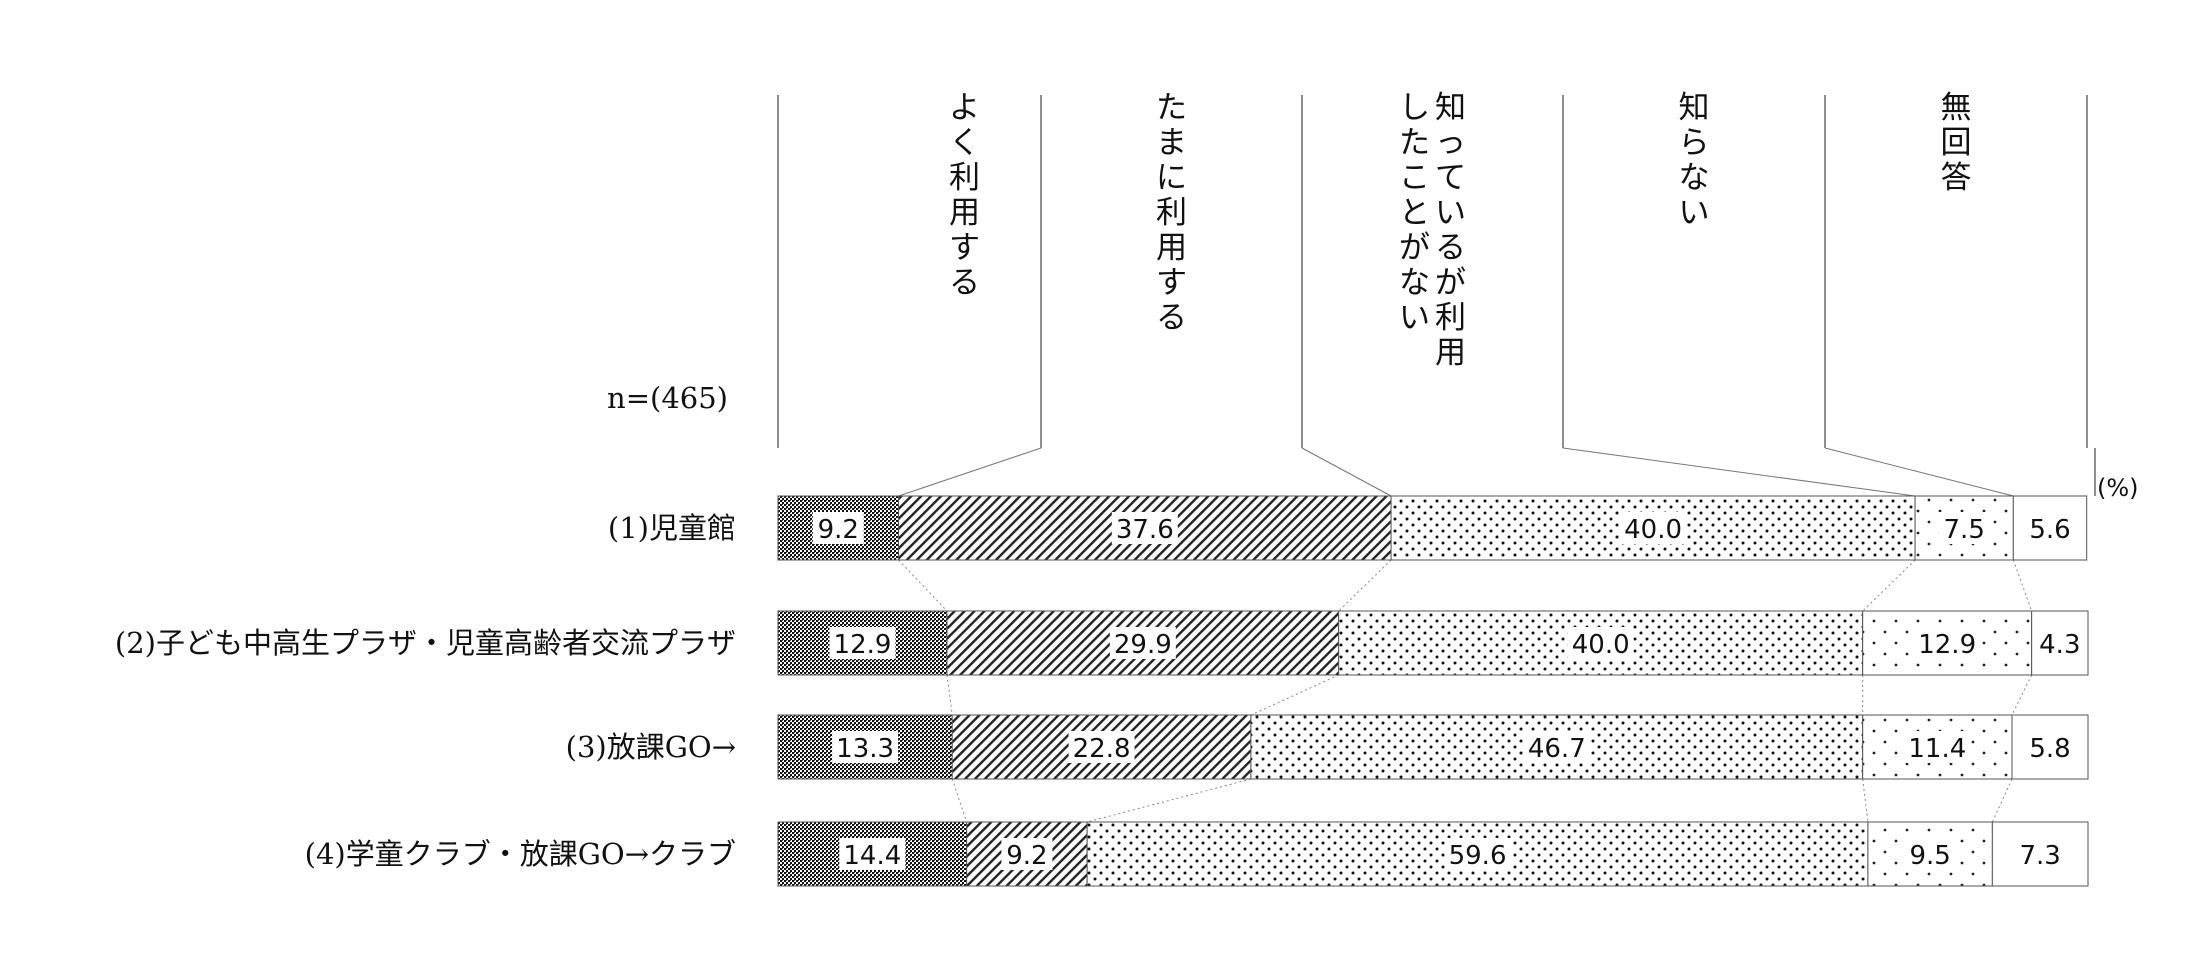 The width and height of the screenshot is (2210, 973). What do you see at coordinates (1414, 213) in the screenshot?
I see `column-header-char: と` at bounding box center [1414, 213].